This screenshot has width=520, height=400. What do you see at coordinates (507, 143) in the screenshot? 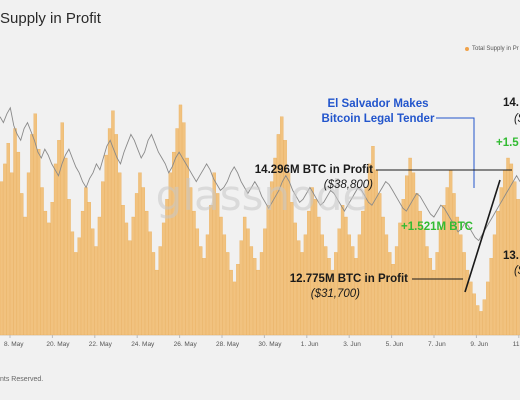
I see `annotation-right-green-top: +1.5` at bounding box center [507, 143].